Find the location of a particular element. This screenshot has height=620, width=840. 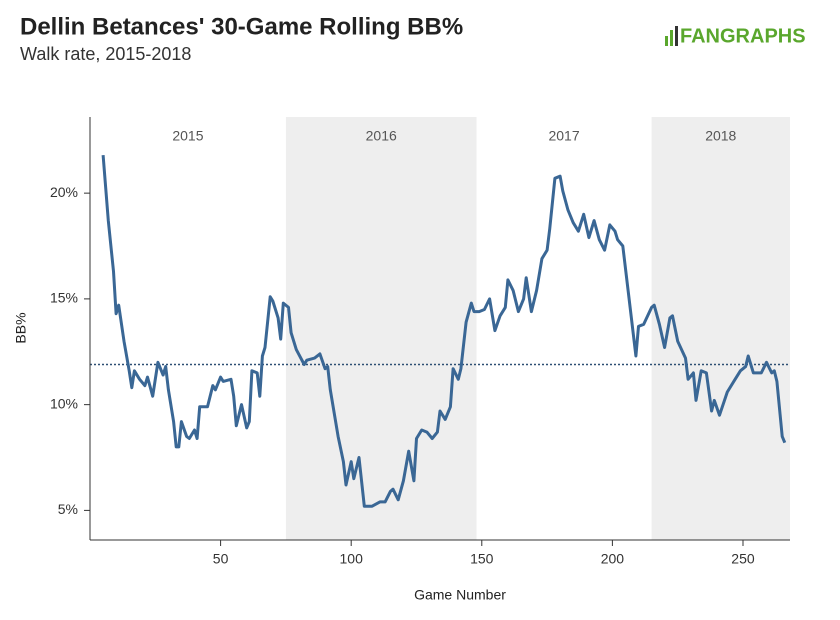

y-tick-label: 10% is located at coordinates (64, 403).